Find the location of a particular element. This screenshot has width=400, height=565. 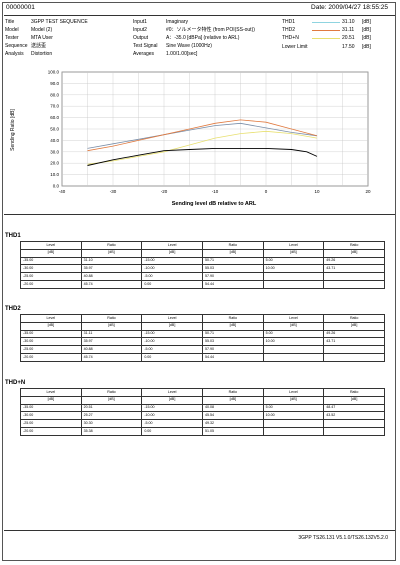

signal-value: Sine Wave (1000Hz) is located at coordinates (189, 46).